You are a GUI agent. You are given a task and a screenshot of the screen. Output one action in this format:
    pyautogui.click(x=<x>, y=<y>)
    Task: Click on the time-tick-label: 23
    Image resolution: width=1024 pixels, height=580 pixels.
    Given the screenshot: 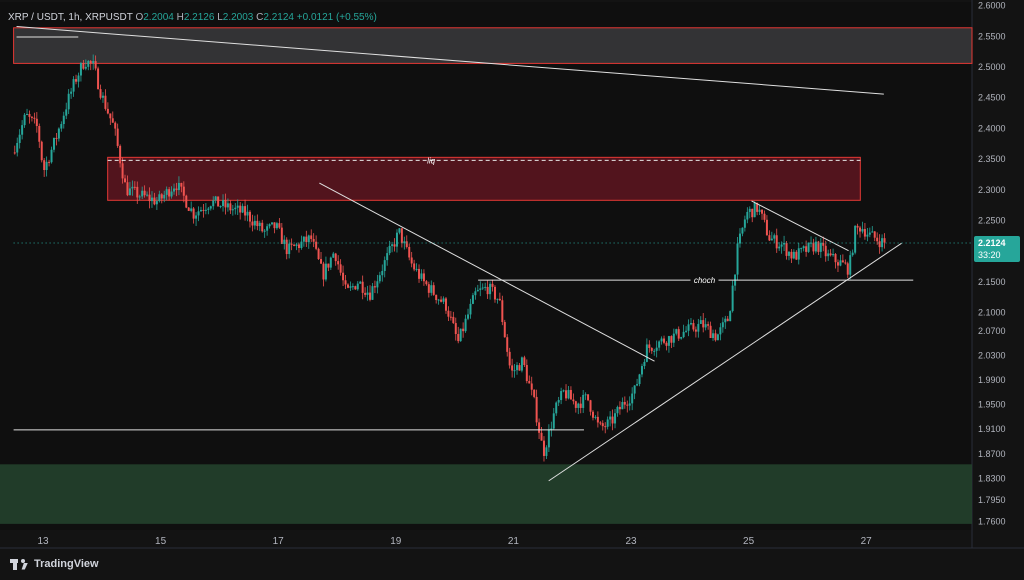 What is the action you would take?
    pyautogui.click(x=631, y=541)
    